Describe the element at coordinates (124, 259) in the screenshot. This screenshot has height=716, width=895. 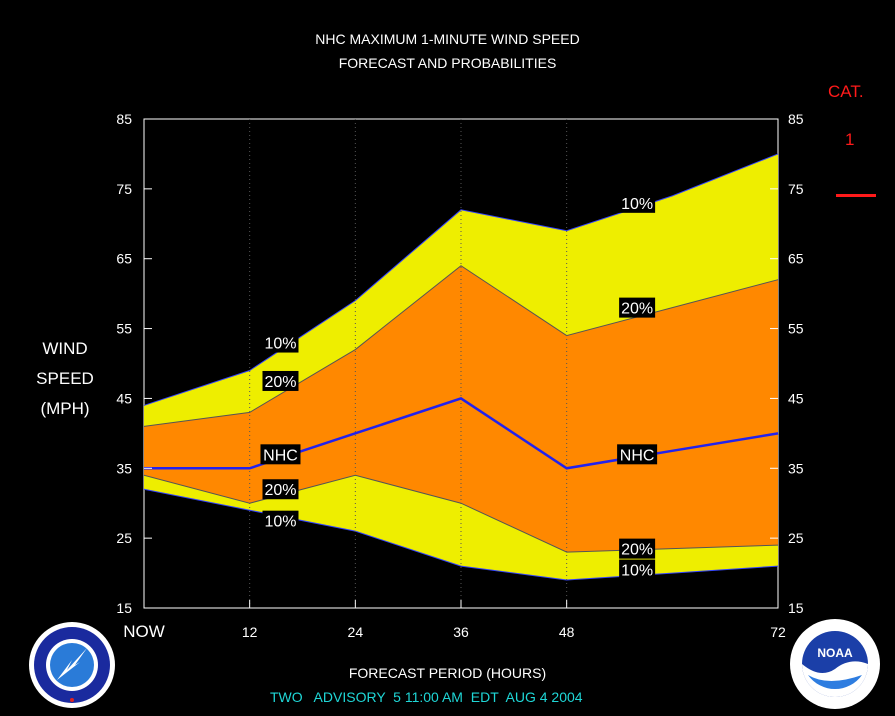
I see `y-tick-label-left: 65` at that location.